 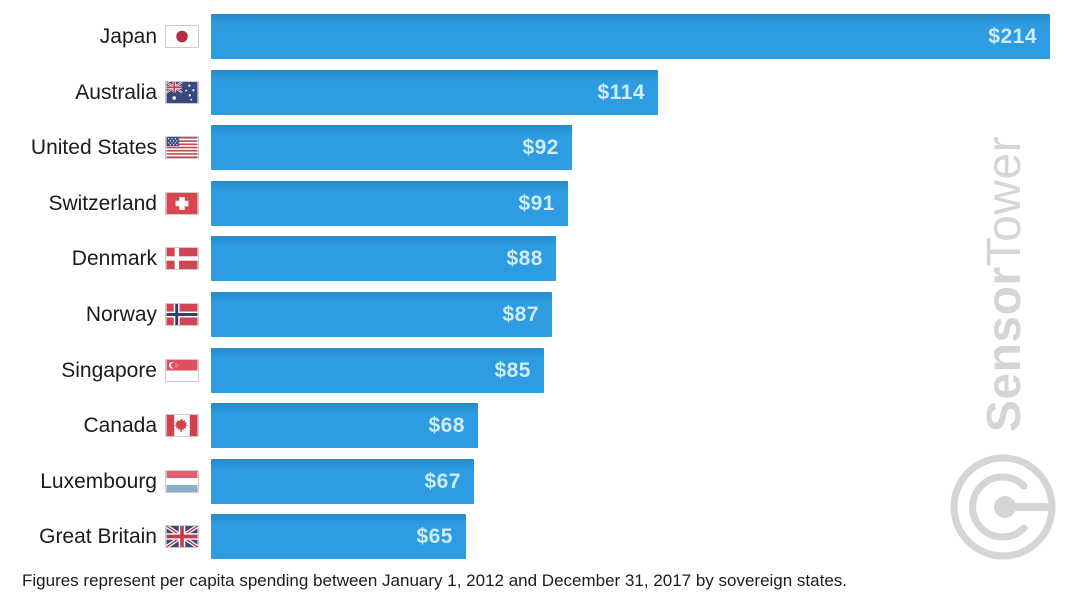 I want to click on bar-value-label: $65, so click(x=434, y=537).